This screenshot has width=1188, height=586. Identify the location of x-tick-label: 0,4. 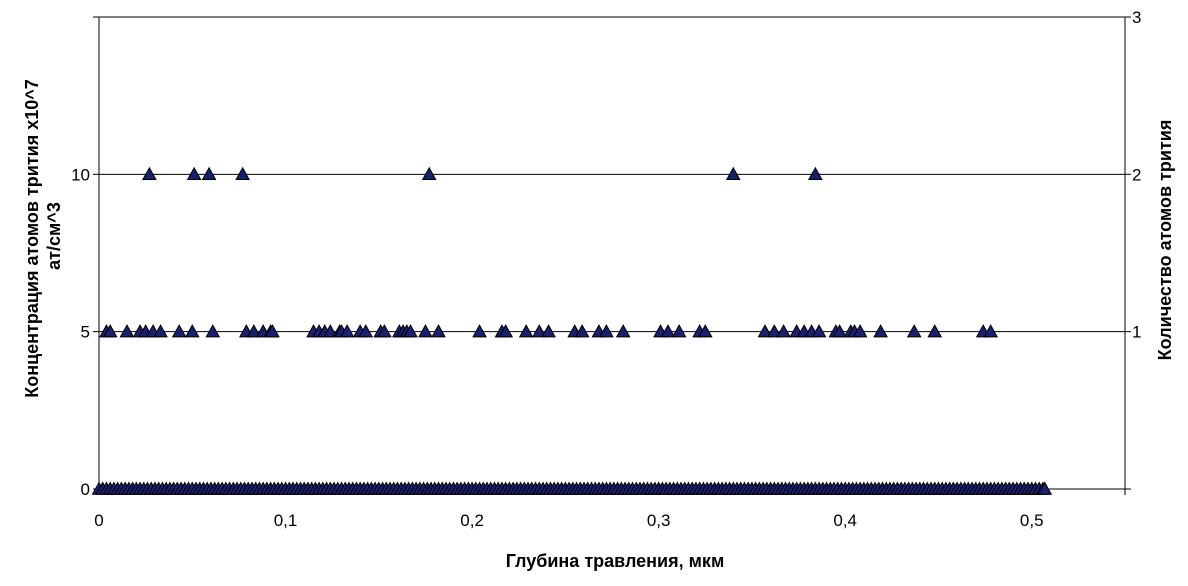
(845, 520).